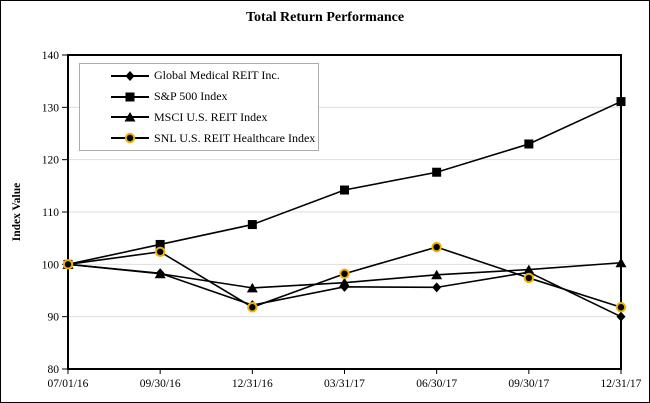 This screenshot has width=650, height=403. Describe the element at coordinates (160, 384) in the screenshot. I see `x-tick-label: 09/30/16` at that location.